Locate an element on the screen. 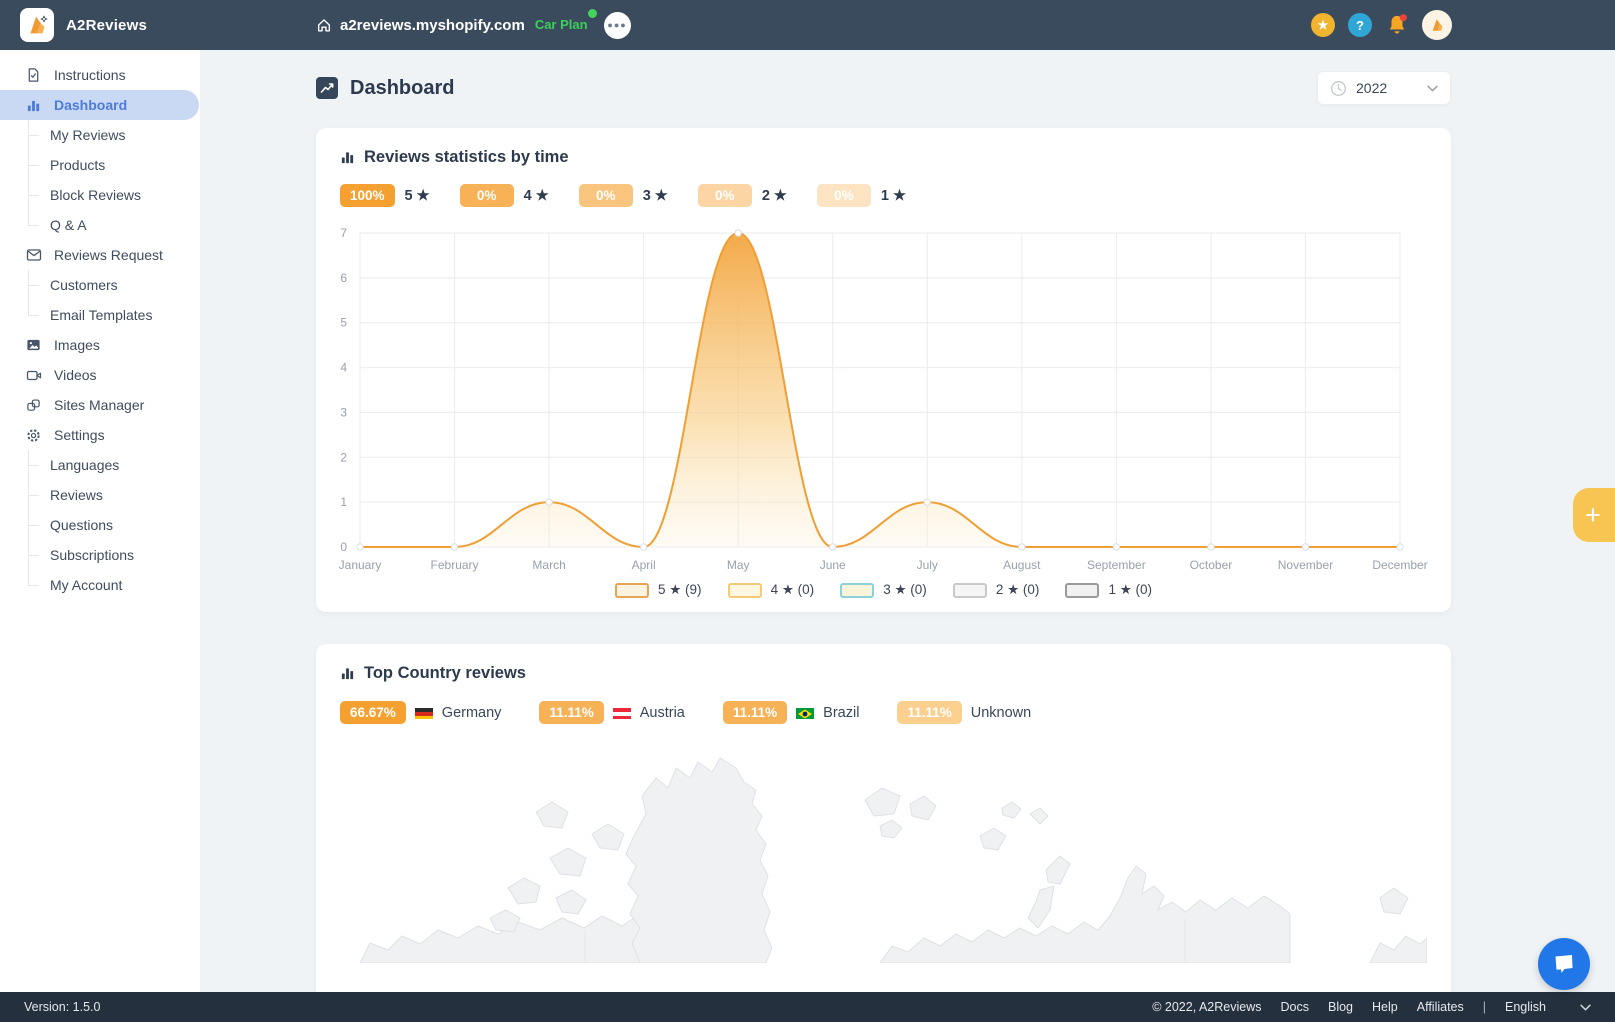 Image resolution: width=1615 pixels, height=1022 pixels. chart-legend: 5 ★ (9) 4 ★ (0) 3 ★ (0) 2 ★ (0) 1 ★ (0) is located at coordinates (883, 590).